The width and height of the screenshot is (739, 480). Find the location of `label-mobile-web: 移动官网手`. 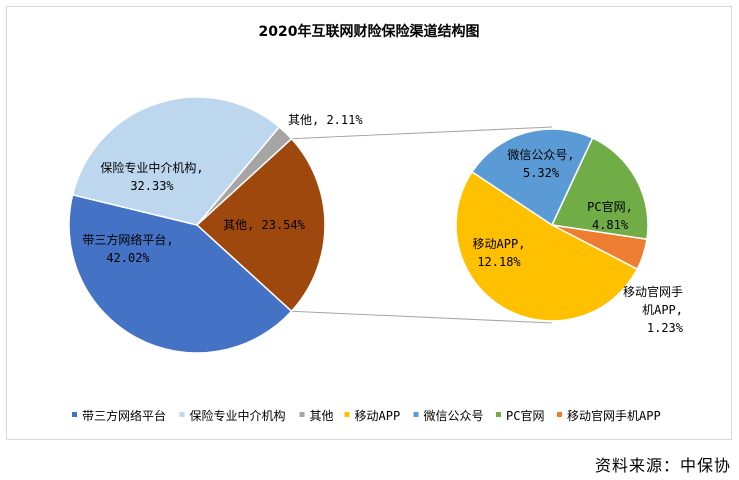

label-mobile-web: 移动官网手 is located at coordinates (653, 291).